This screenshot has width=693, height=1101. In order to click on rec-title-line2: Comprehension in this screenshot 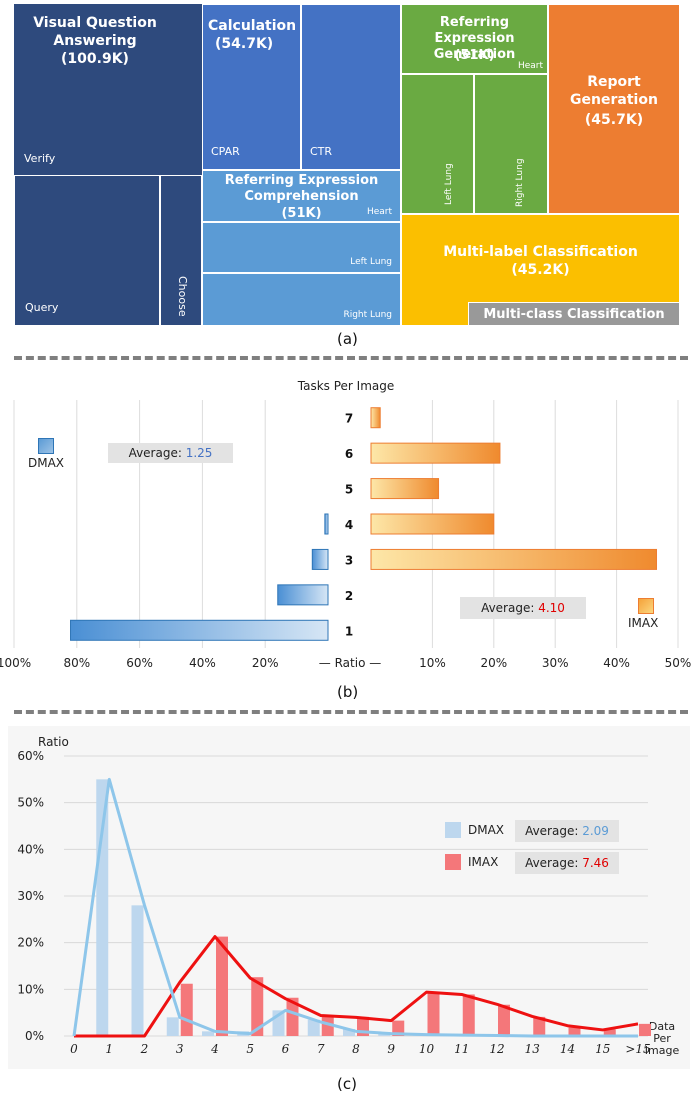, I will do `click(301, 196)`.